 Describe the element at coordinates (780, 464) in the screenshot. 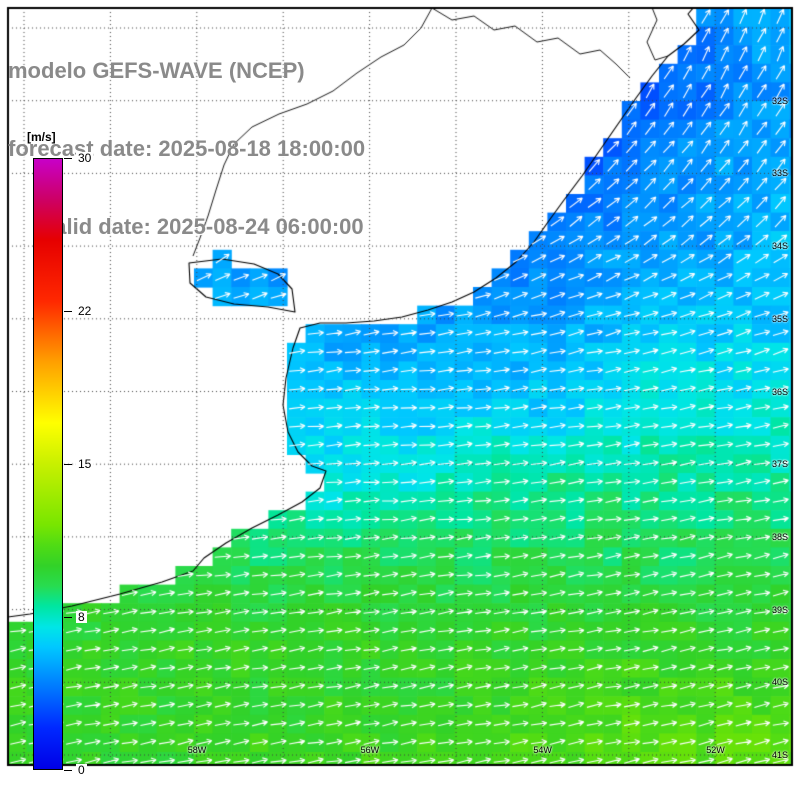

I see `latitude-label: 37S` at that location.